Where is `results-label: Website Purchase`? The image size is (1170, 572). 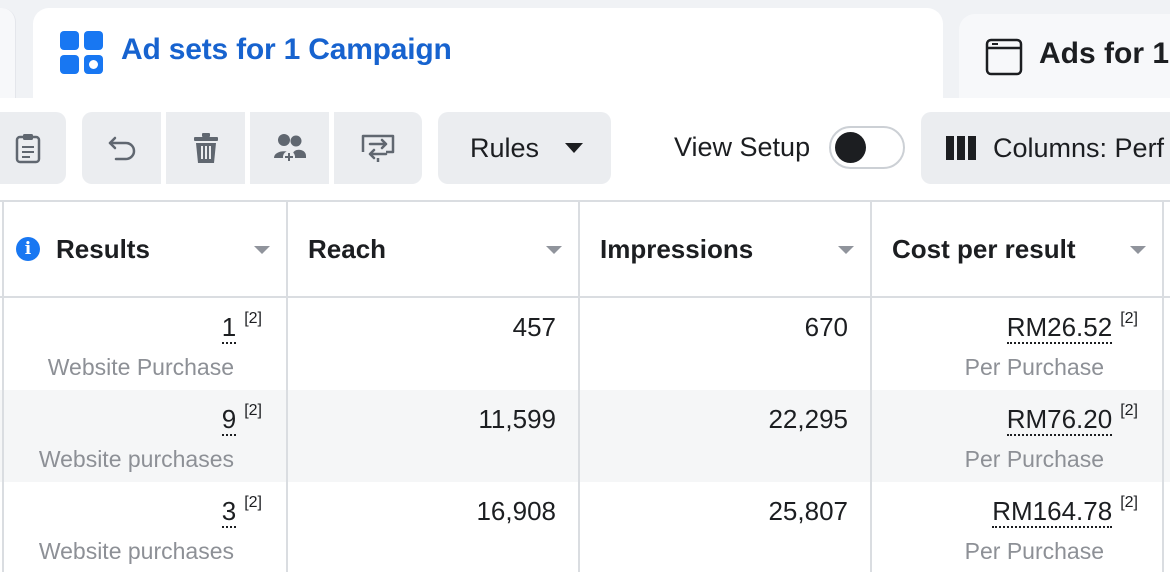 results-label: Website Purchase is located at coordinates (140, 367).